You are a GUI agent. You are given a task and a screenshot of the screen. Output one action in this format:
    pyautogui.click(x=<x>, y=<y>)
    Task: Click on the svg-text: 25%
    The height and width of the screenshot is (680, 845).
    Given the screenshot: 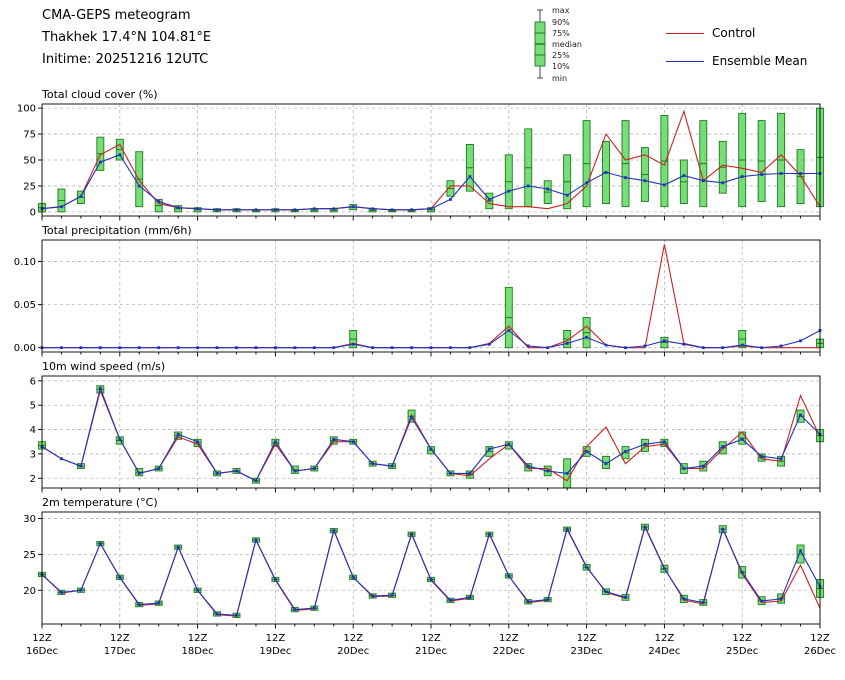 What is the action you would take?
    pyautogui.click(x=561, y=55)
    